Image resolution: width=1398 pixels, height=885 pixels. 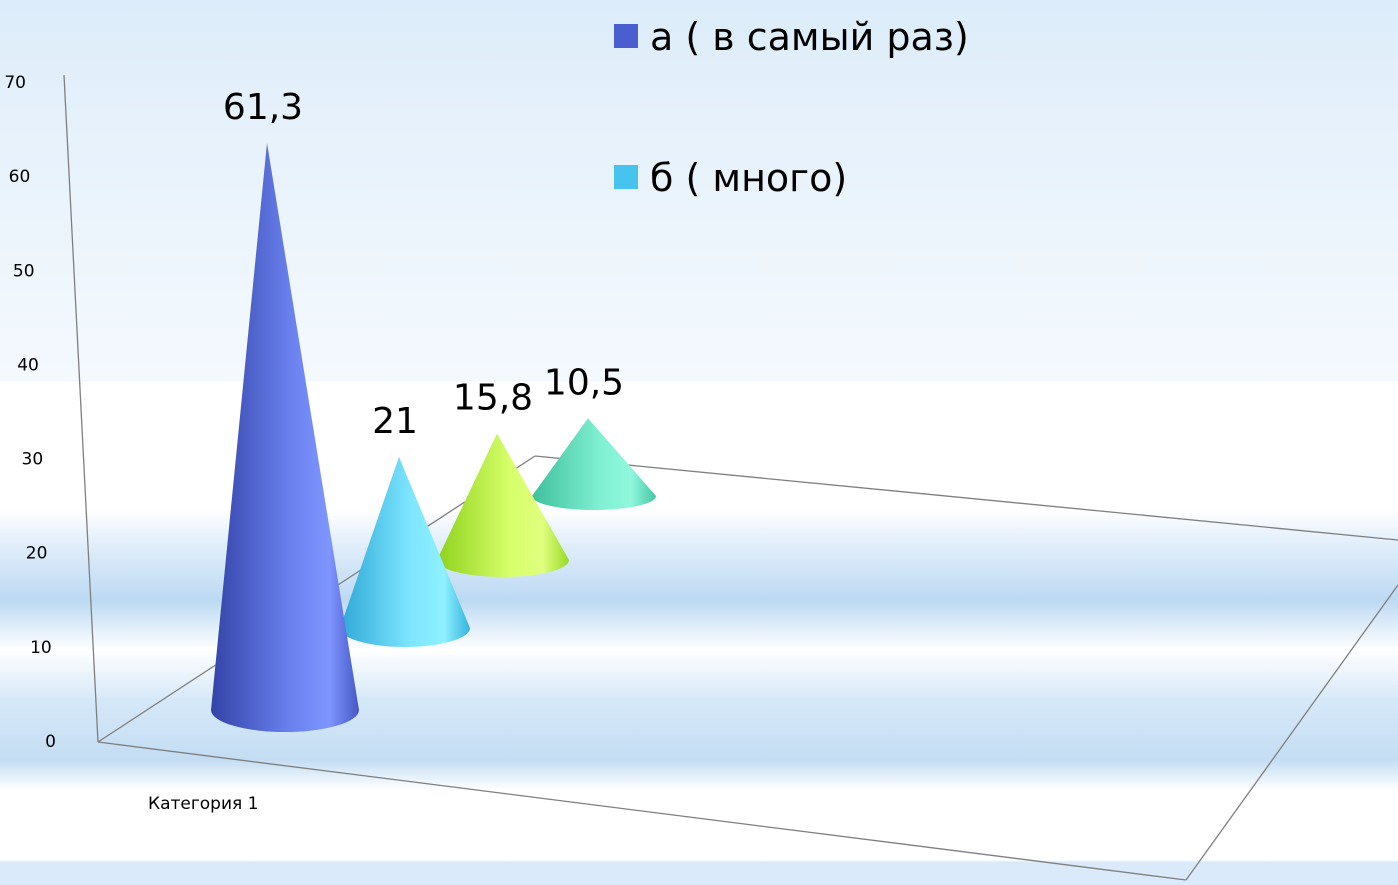 What do you see at coordinates (81, 408) in the screenshot?
I see `y-axis-line` at bounding box center [81, 408].